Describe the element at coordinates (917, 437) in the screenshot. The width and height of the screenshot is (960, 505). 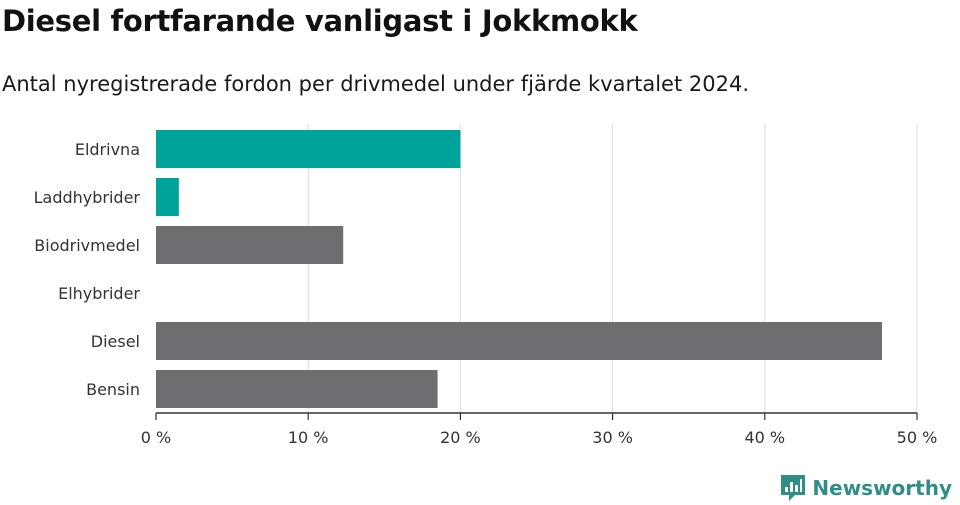
I see `x-tick-label-5: 50 %` at that location.